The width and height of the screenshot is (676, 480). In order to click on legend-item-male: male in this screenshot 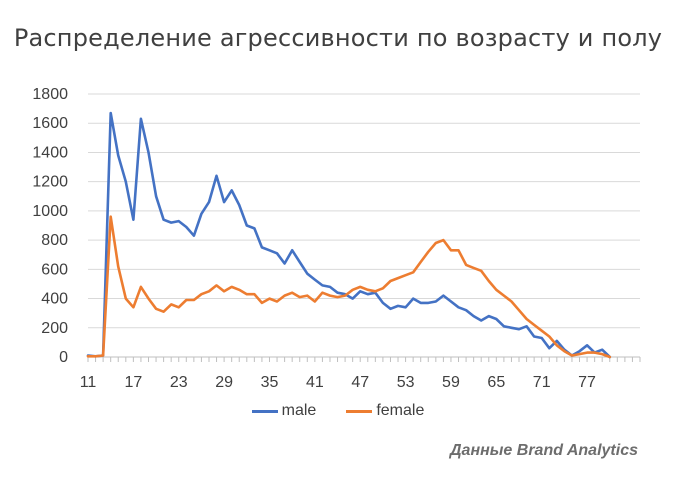, I will do `click(284, 411)`.